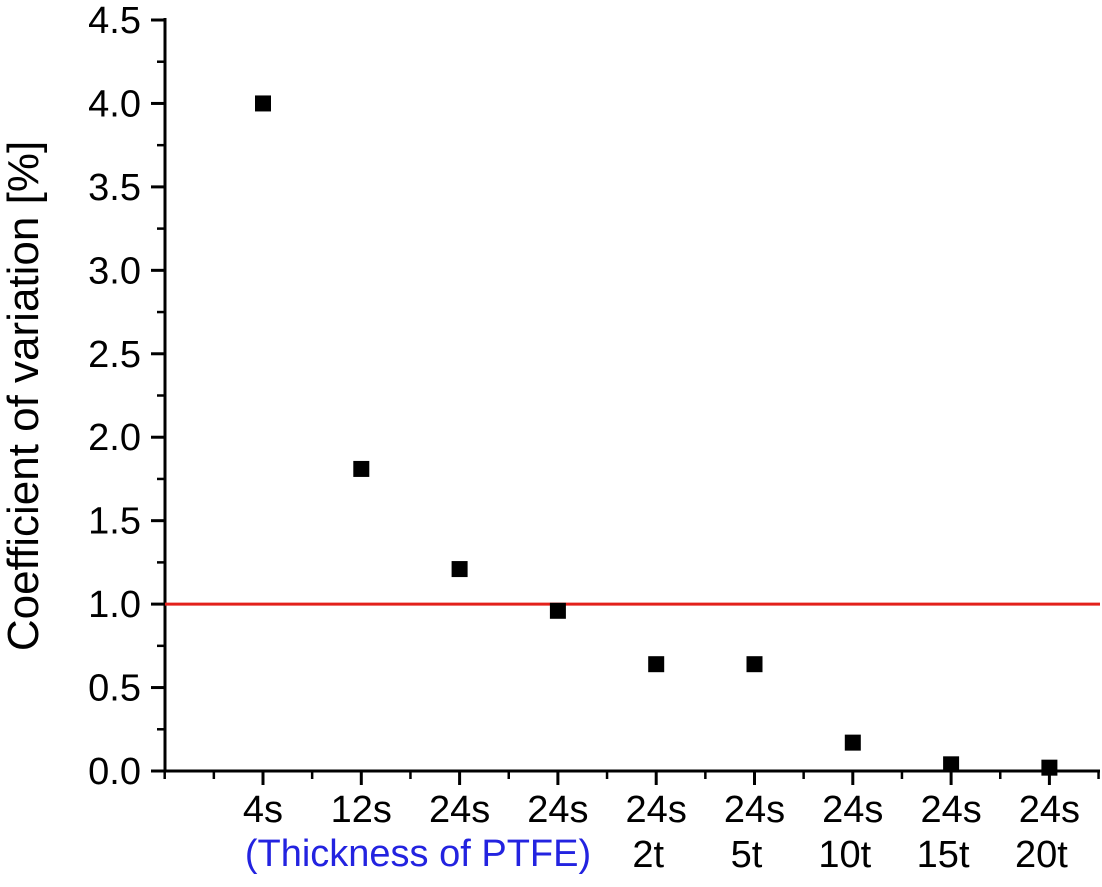 The height and width of the screenshot is (887, 1102). Describe the element at coordinates (114, 689) in the screenshot. I see `y-tick-label: 0.5` at that location.